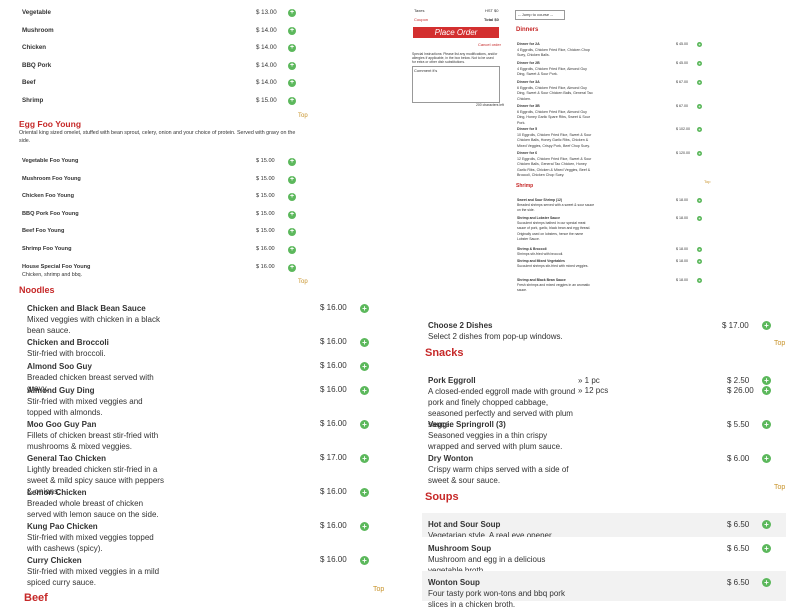 The width and height of the screenshot is (800, 610). What do you see at coordinates (62, 526) in the screenshot?
I see `item-name: Kung Pao Chicken` at bounding box center [62, 526].